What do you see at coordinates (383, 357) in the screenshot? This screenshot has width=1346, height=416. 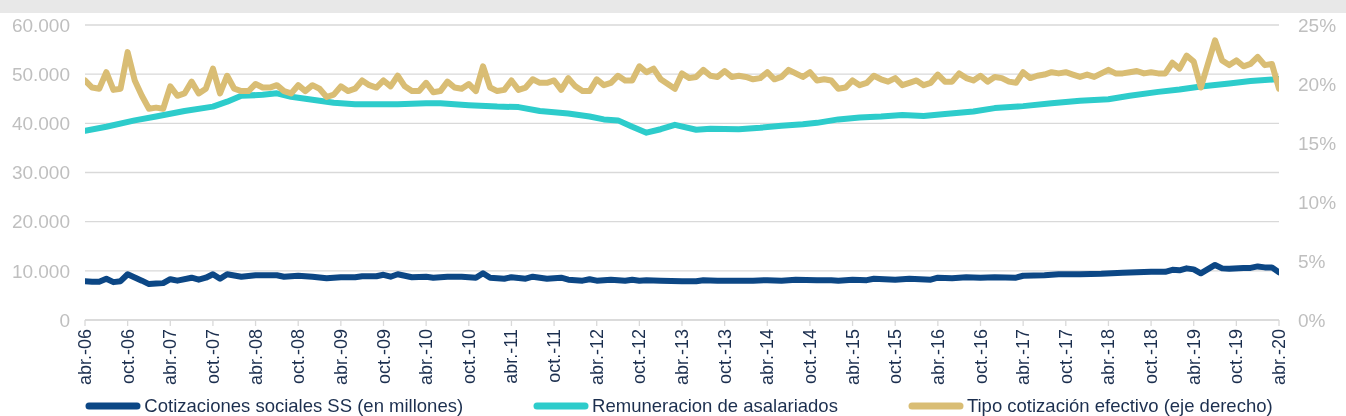 I see `x-tick-label: oct.-09` at bounding box center [383, 357].